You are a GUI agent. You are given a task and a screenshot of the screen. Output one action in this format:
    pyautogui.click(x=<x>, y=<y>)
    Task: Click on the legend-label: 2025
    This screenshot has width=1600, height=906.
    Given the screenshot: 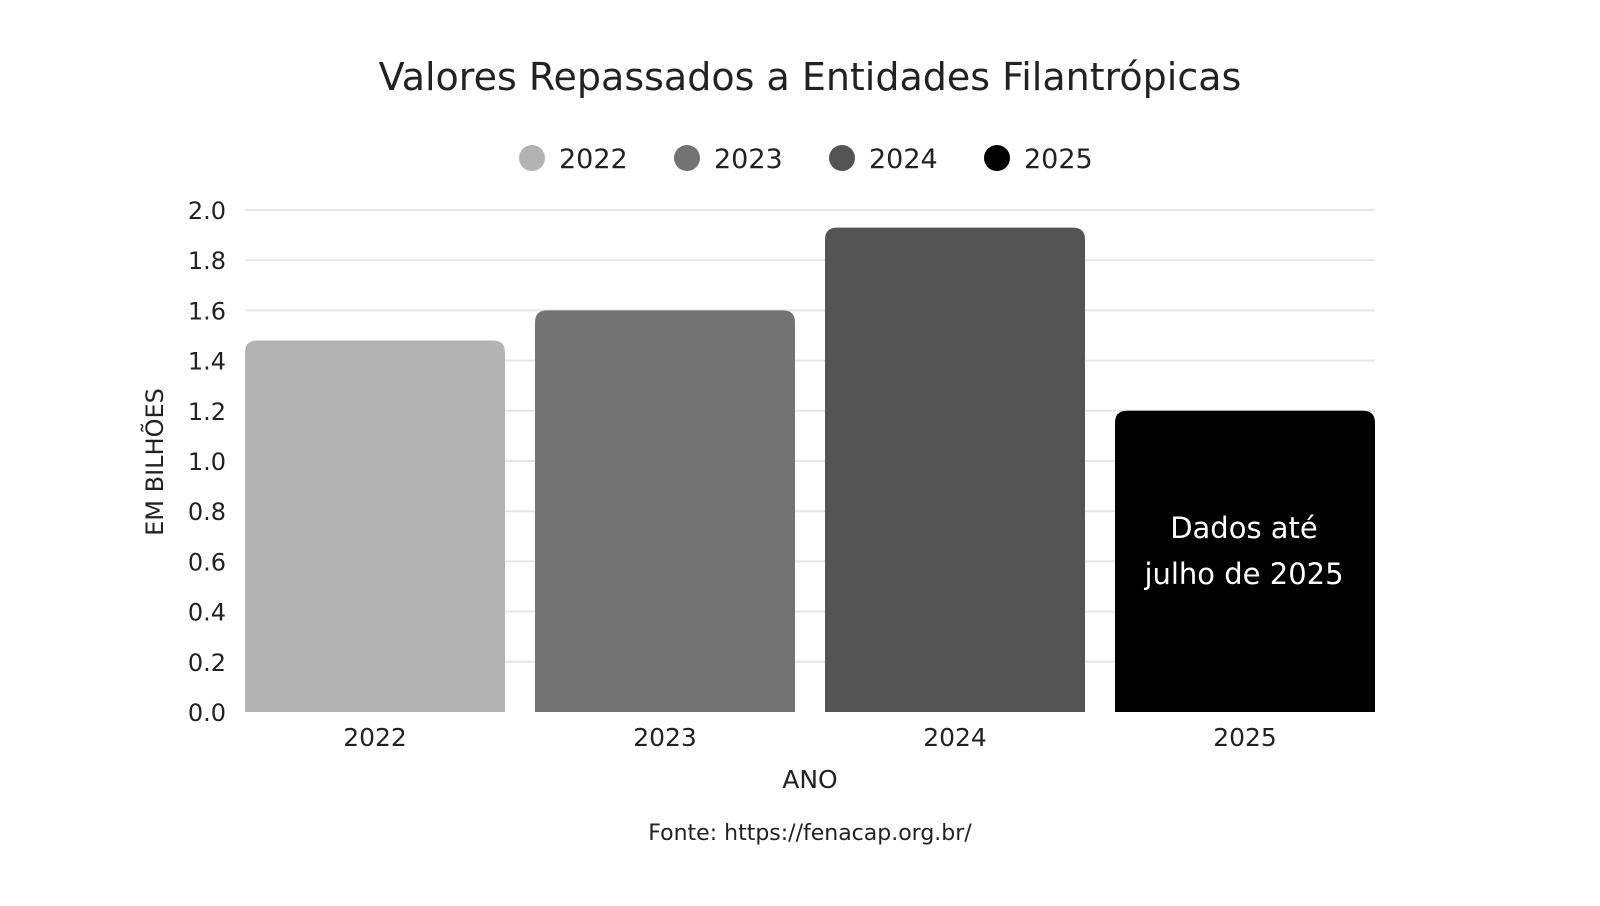 What is the action you would take?
    pyautogui.click(x=1058, y=159)
    